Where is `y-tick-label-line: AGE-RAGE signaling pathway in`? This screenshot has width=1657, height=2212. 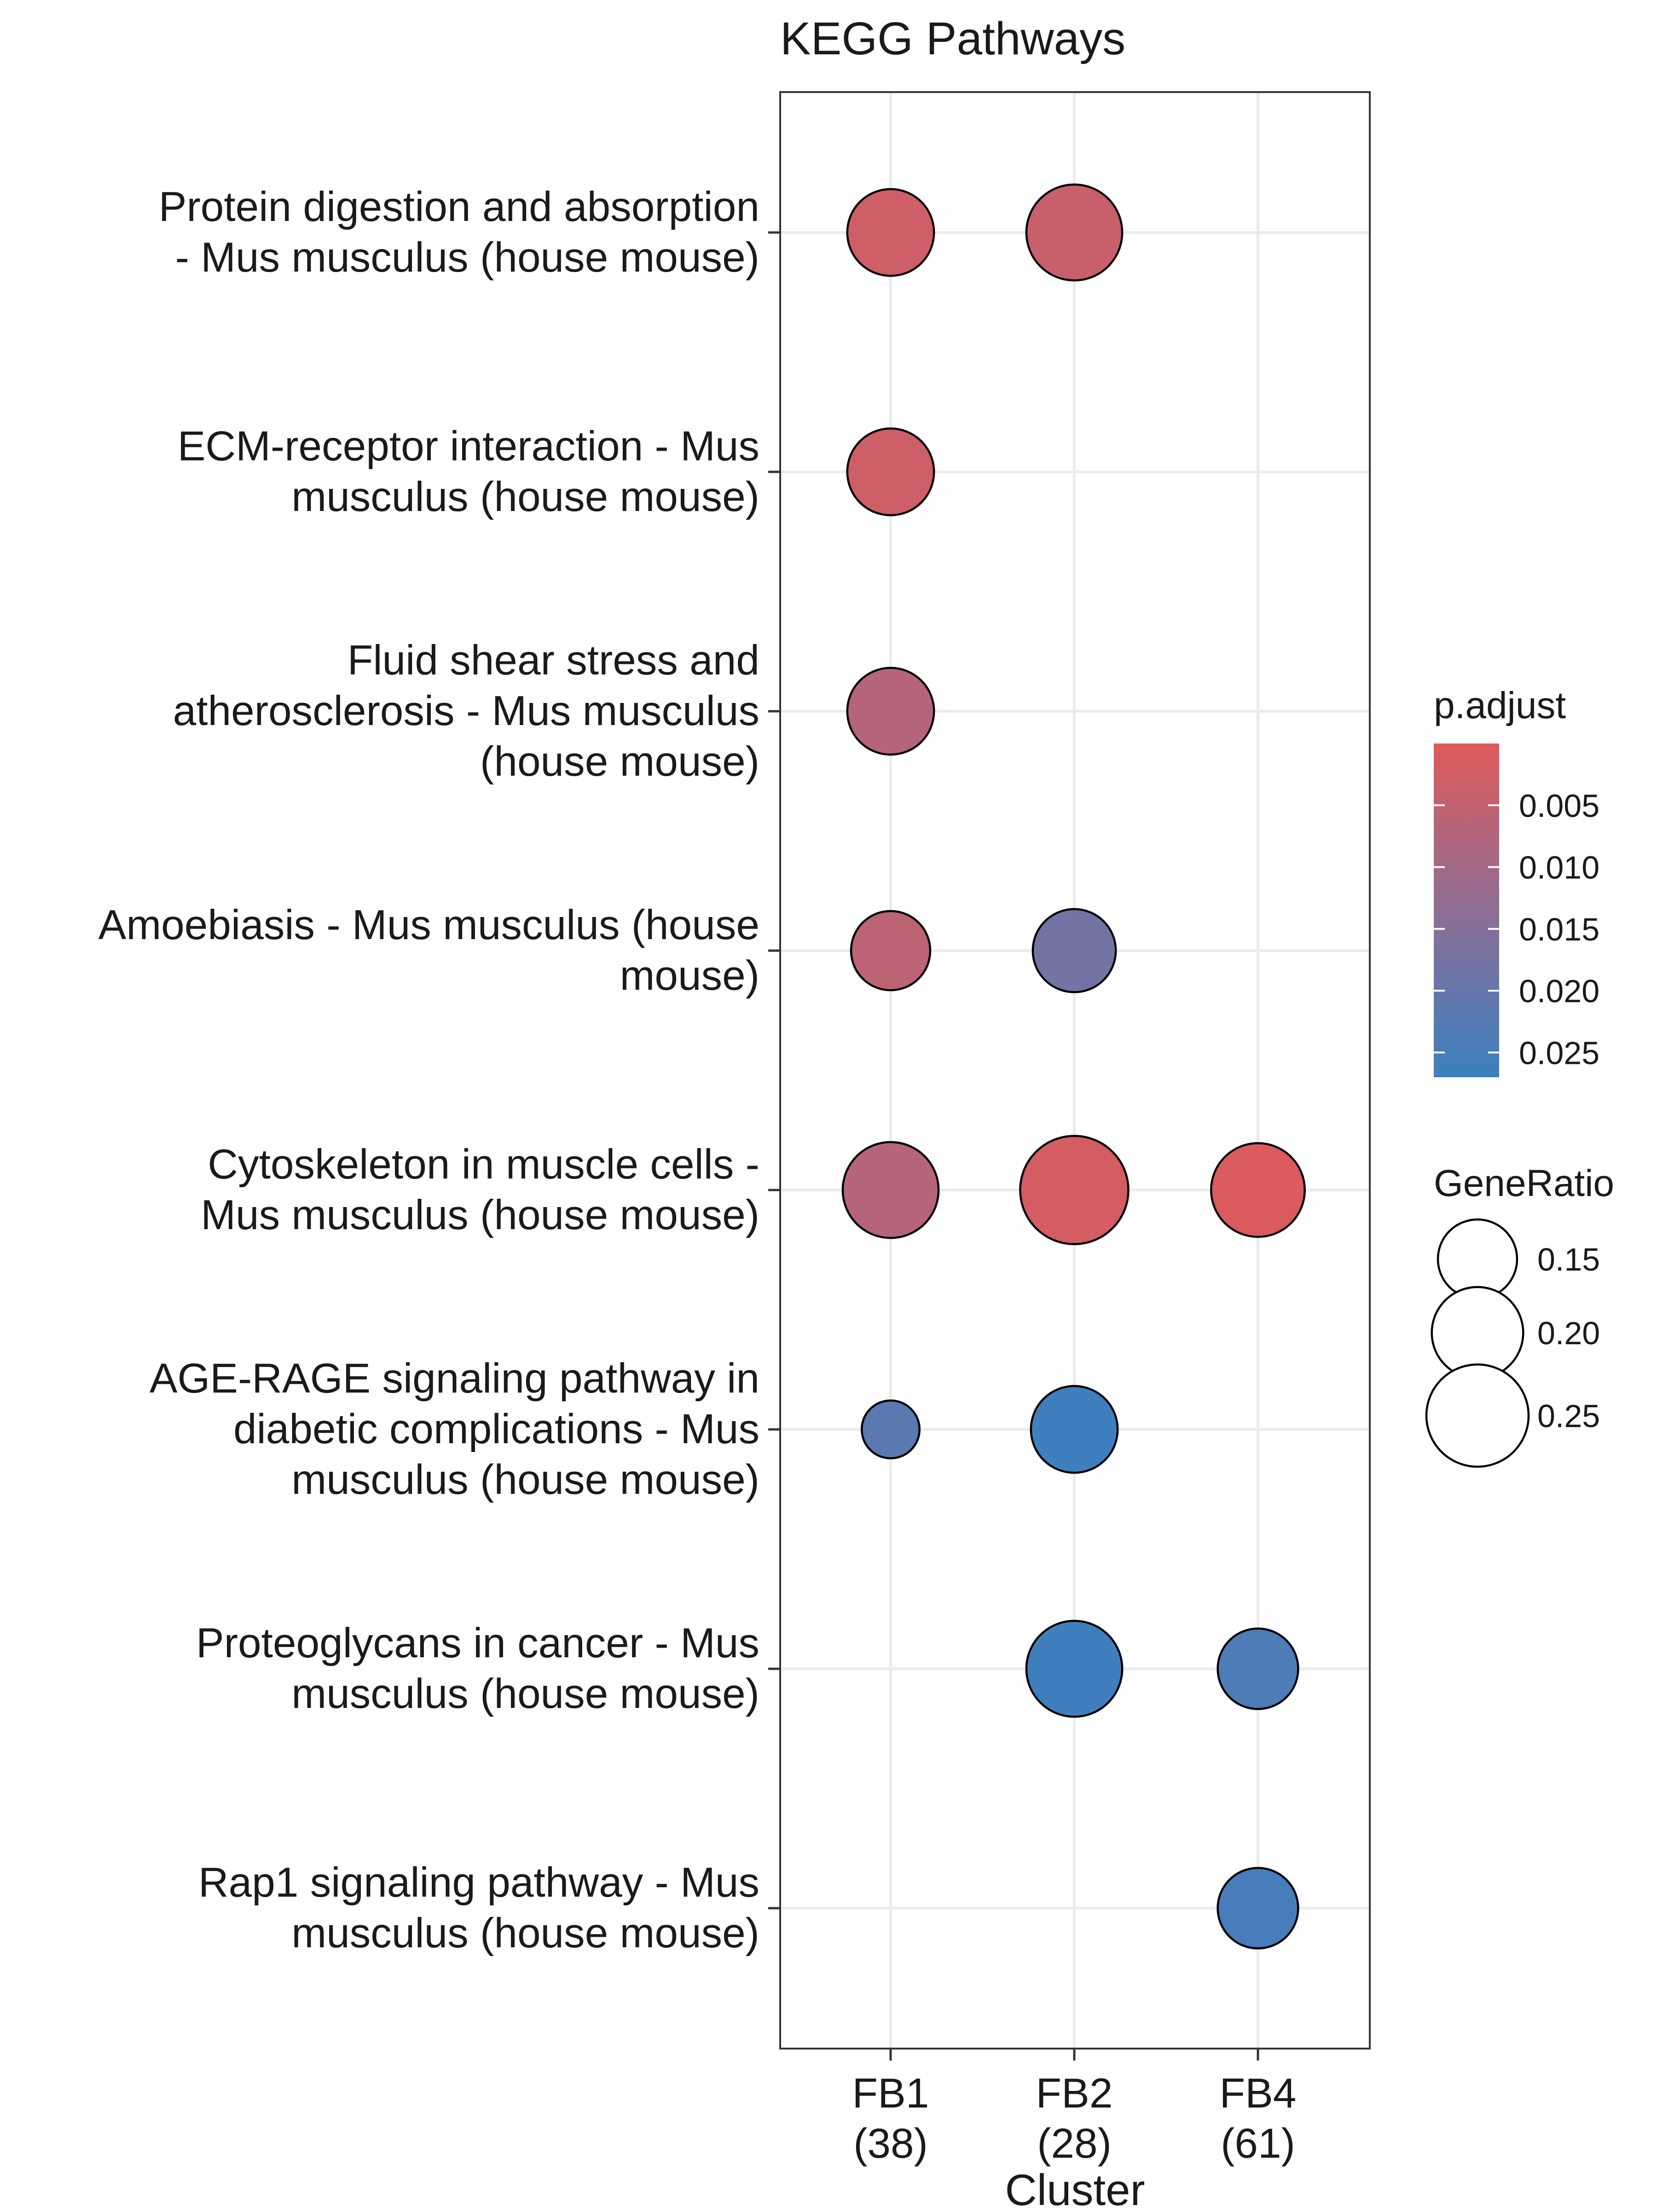 y-tick-label-line: AGE-RAGE signaling pathway in is located at coordinates (454, 1379).